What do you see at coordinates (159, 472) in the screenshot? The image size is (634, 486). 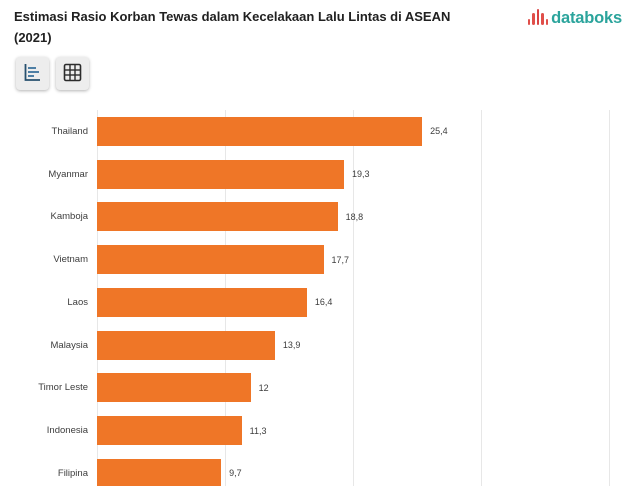 I see `bar-filipina` at bounding box center [159, 472].